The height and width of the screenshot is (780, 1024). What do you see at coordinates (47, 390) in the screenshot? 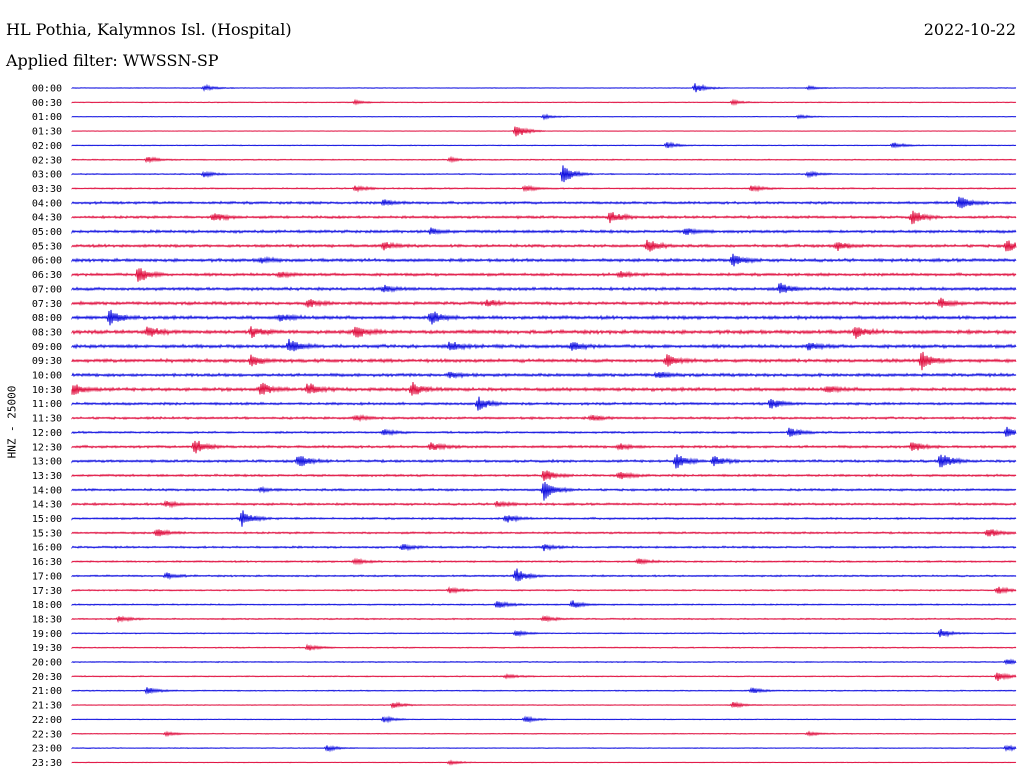
I see `time-label: 10:30` at bounding box center [47, 390].